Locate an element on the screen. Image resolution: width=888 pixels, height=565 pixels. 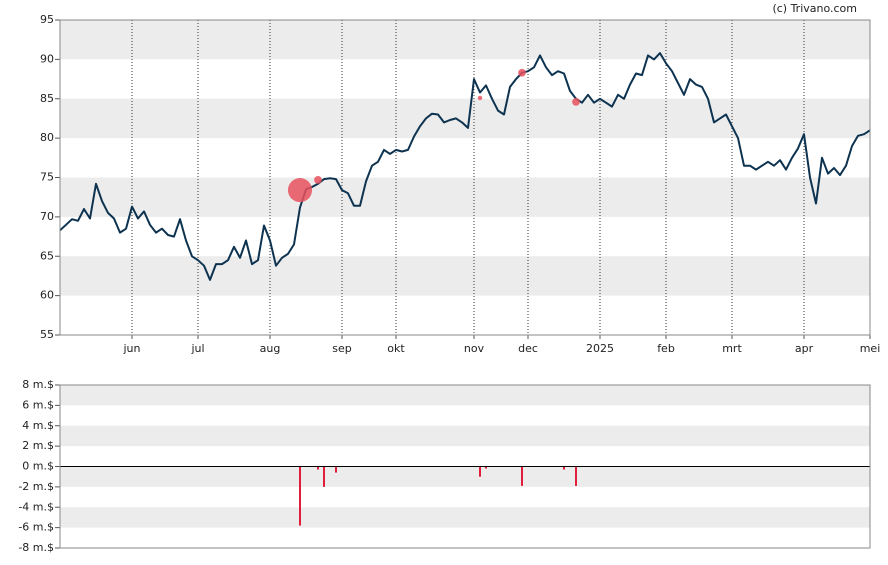
y-tick-label: 75 is located at coordinates (47, 177).